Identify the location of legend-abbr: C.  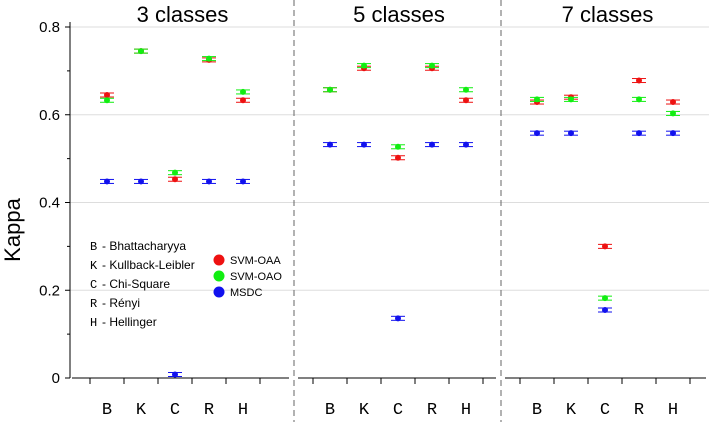
(93, 285).